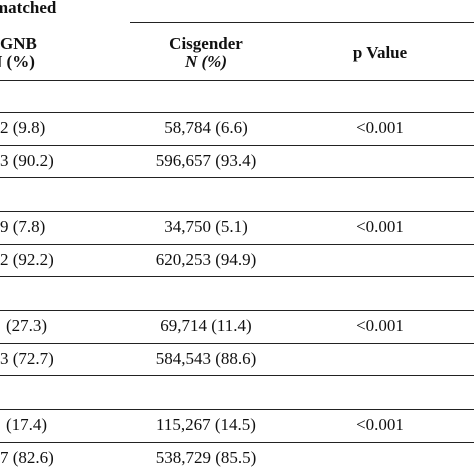 The height and width of the screenshot is (474, 474). What do you see at coordinates (206, 160) in the screenshot?
I see `cell-cisgender: 596,657 (93.4)` at bounding box center [206, 160].